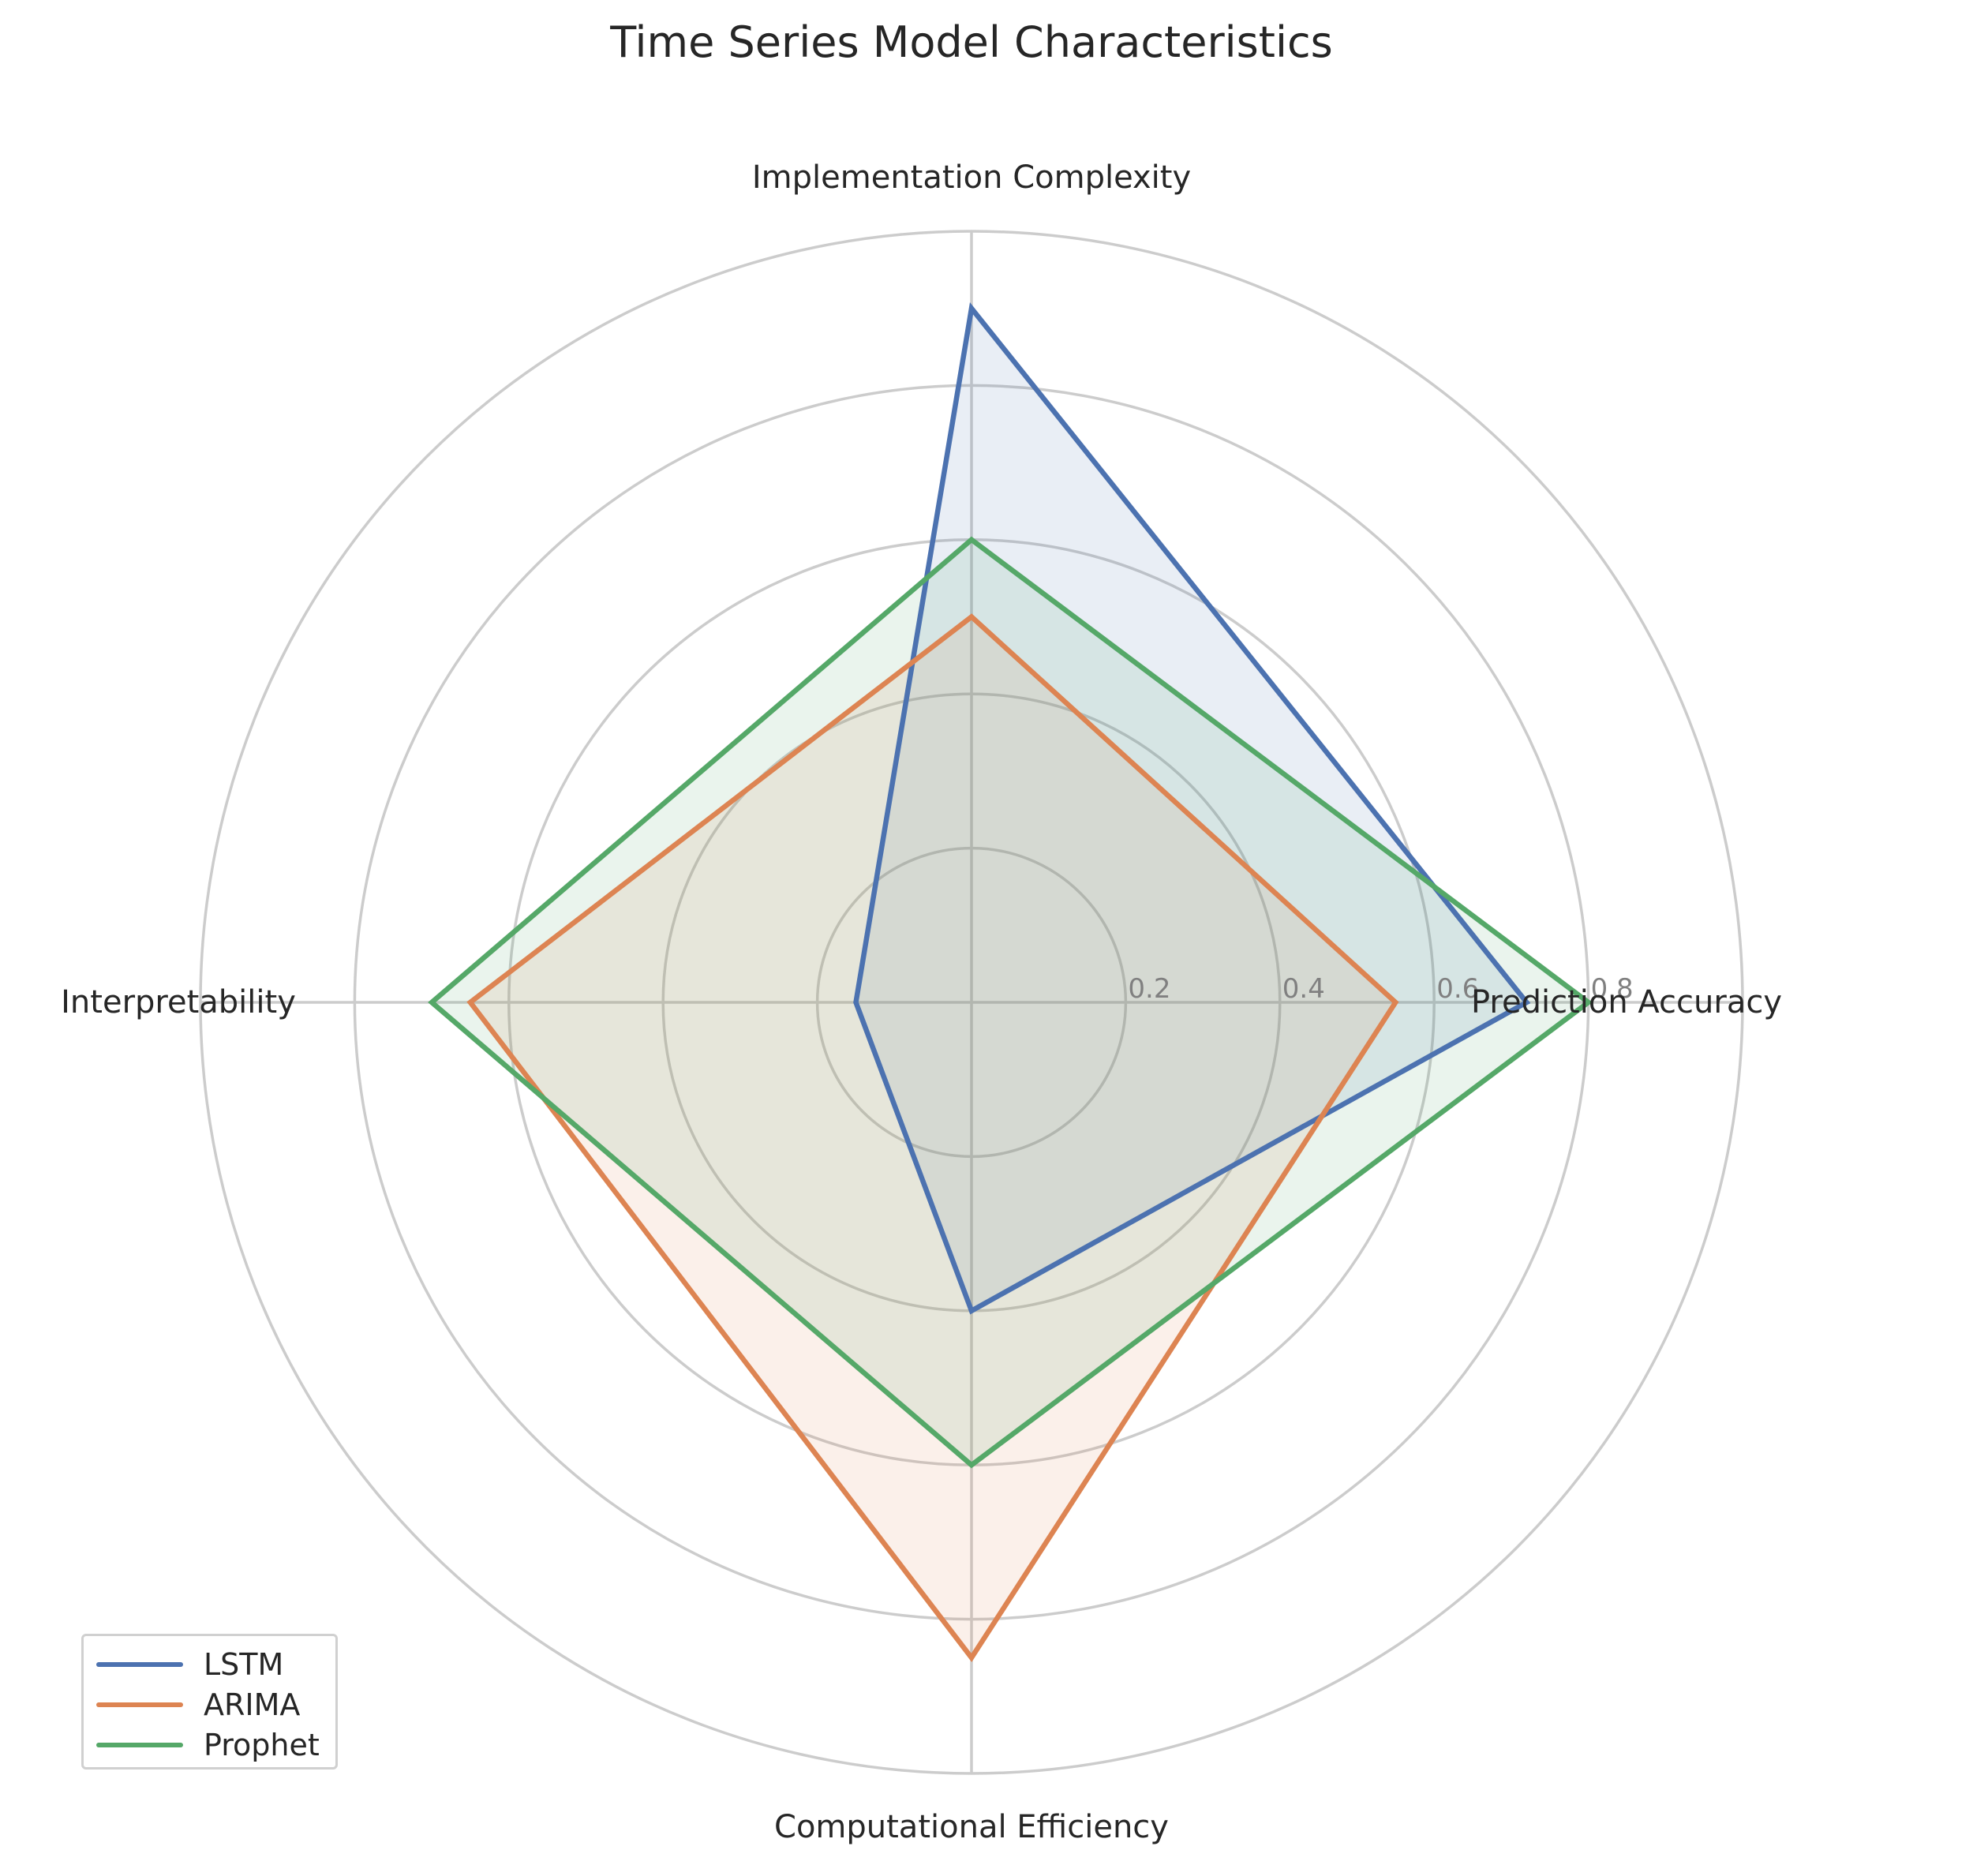  I want to click on chart-title: Time Series Model Characteristics, so click(971, 42).